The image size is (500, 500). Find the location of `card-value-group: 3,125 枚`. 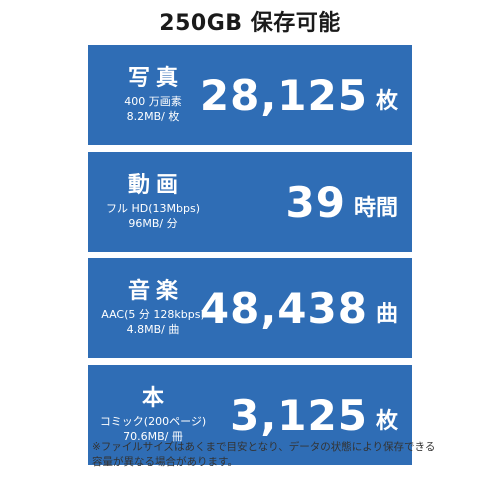

card-value-group: 3,125 枚 is located at coordinates (314, 415).